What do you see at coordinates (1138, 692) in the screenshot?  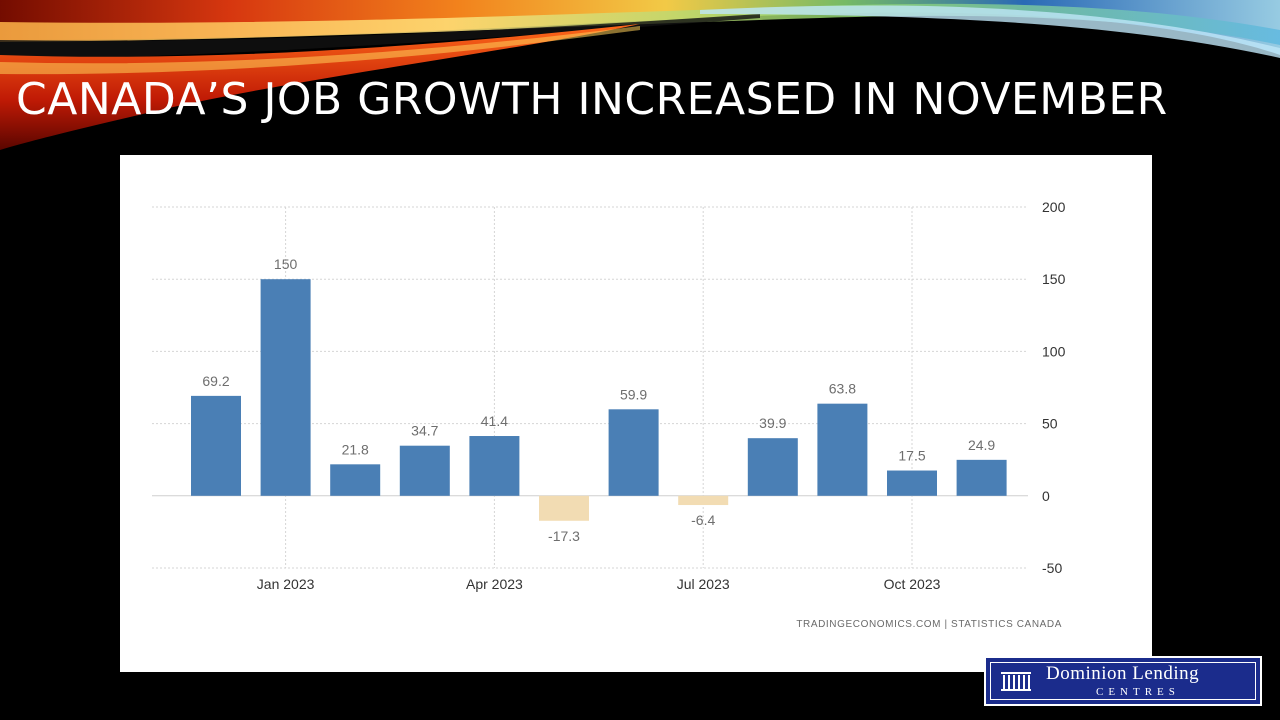 I see `logo-subtitle: CENTRES` at bounding box center [1138, 692].